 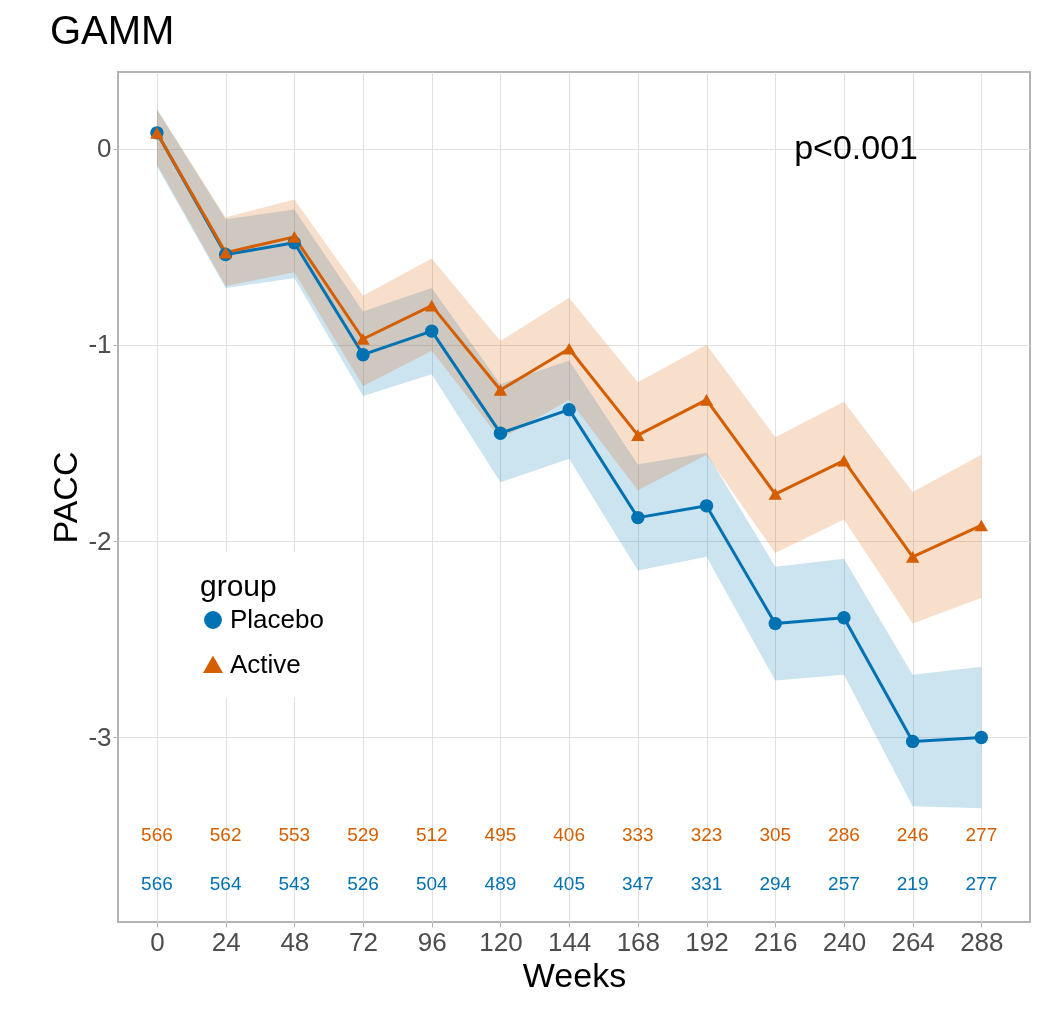 What do you see at coordinates (295, 941) in the screenshot?
I see `x-tick-label: 48` at bounding box center [295, 941].